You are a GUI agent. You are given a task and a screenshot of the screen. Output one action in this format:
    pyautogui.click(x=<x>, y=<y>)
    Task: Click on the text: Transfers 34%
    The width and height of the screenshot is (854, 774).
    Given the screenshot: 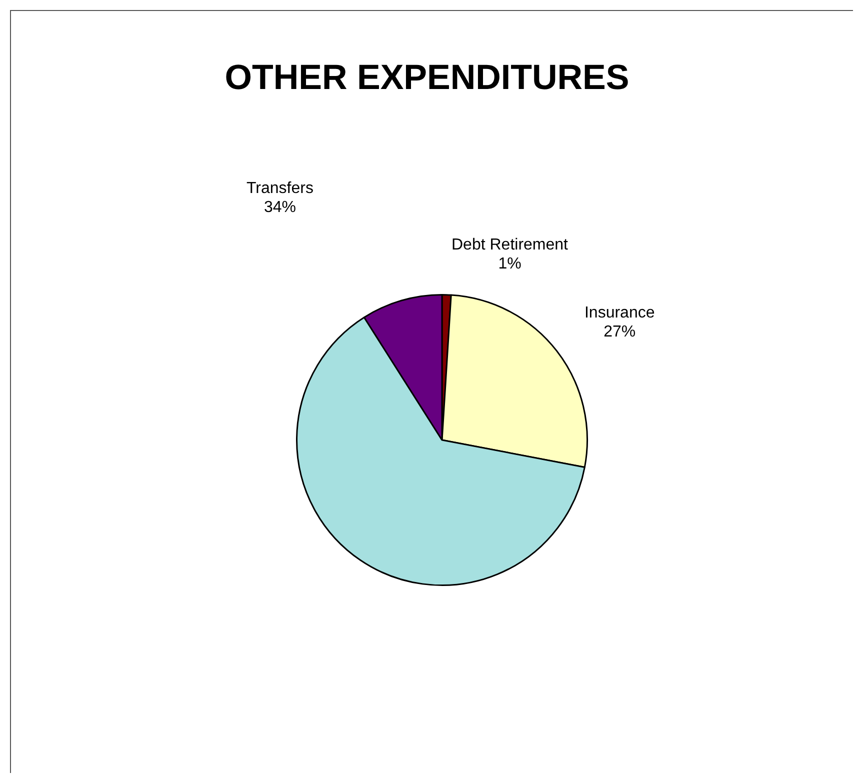 What is the action you would take?
    pyautogui.click(x=280, y=198)
    